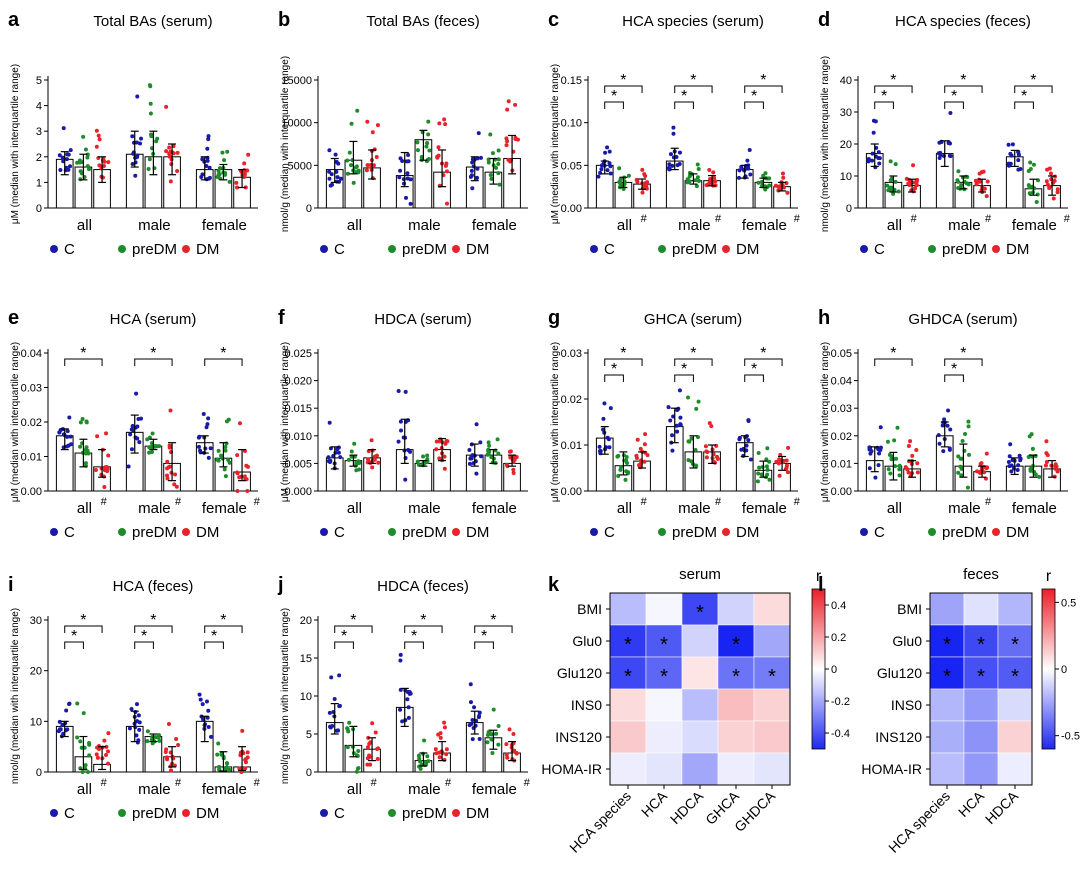 The image size is (1080, 894). Describe the element at coordinates (553, 20) in the screenshot. I see `panel-letter: c` at that location.